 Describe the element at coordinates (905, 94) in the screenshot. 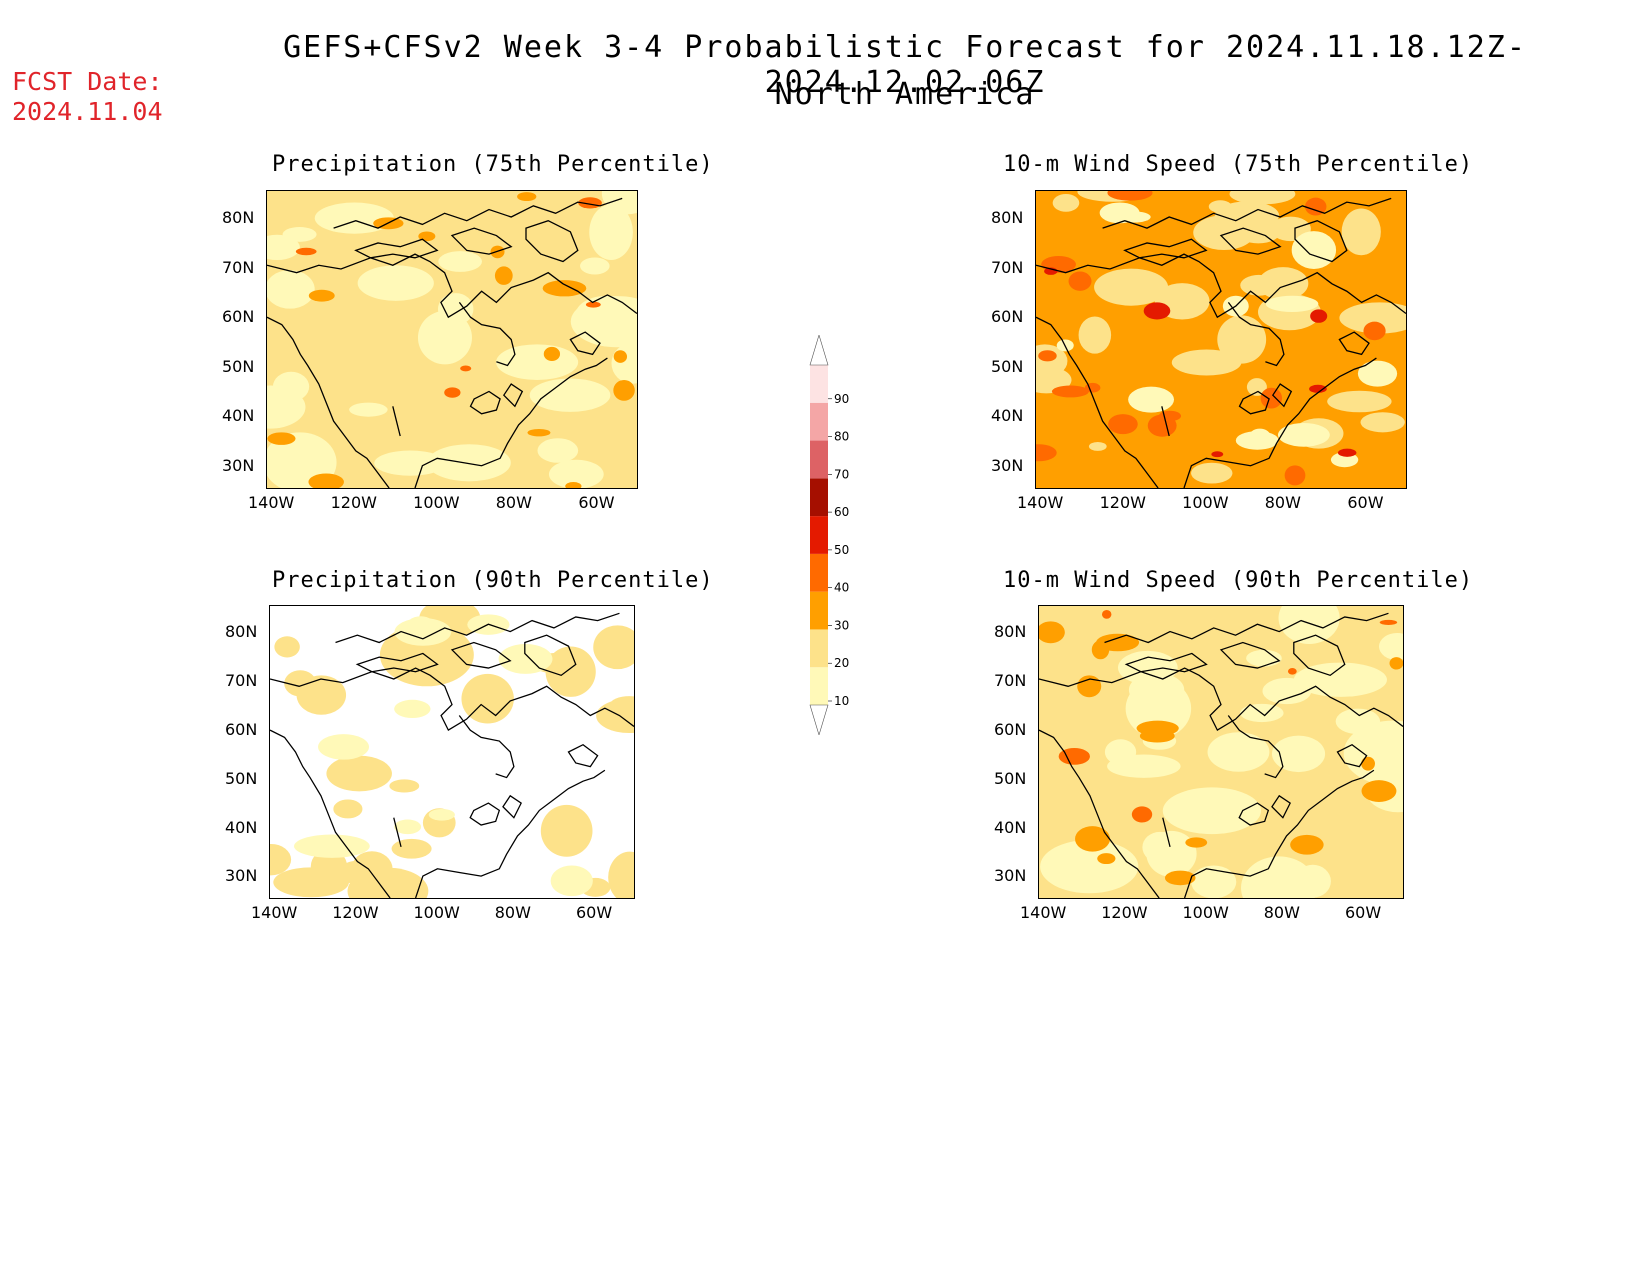

I see `region-subtitle: North America` at that location.